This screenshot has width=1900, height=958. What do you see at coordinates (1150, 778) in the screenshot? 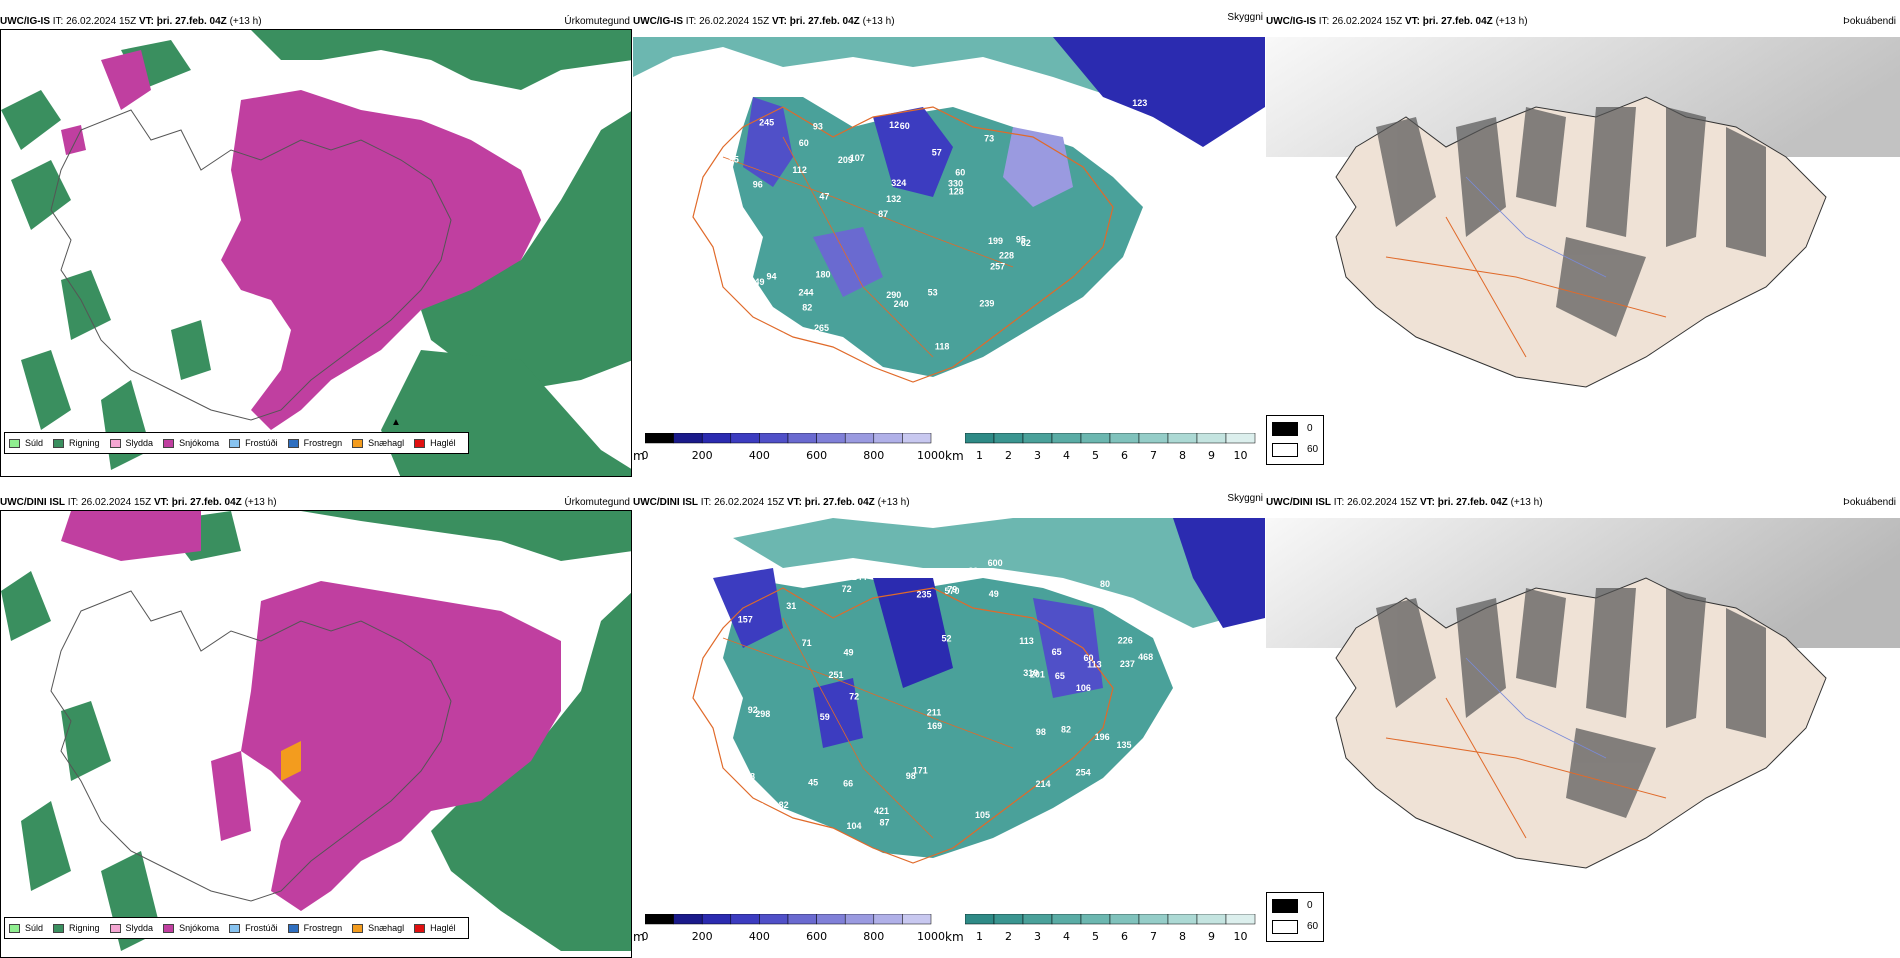
I see `ceiling-value-label: 166` at bounding box center [1150, 778].